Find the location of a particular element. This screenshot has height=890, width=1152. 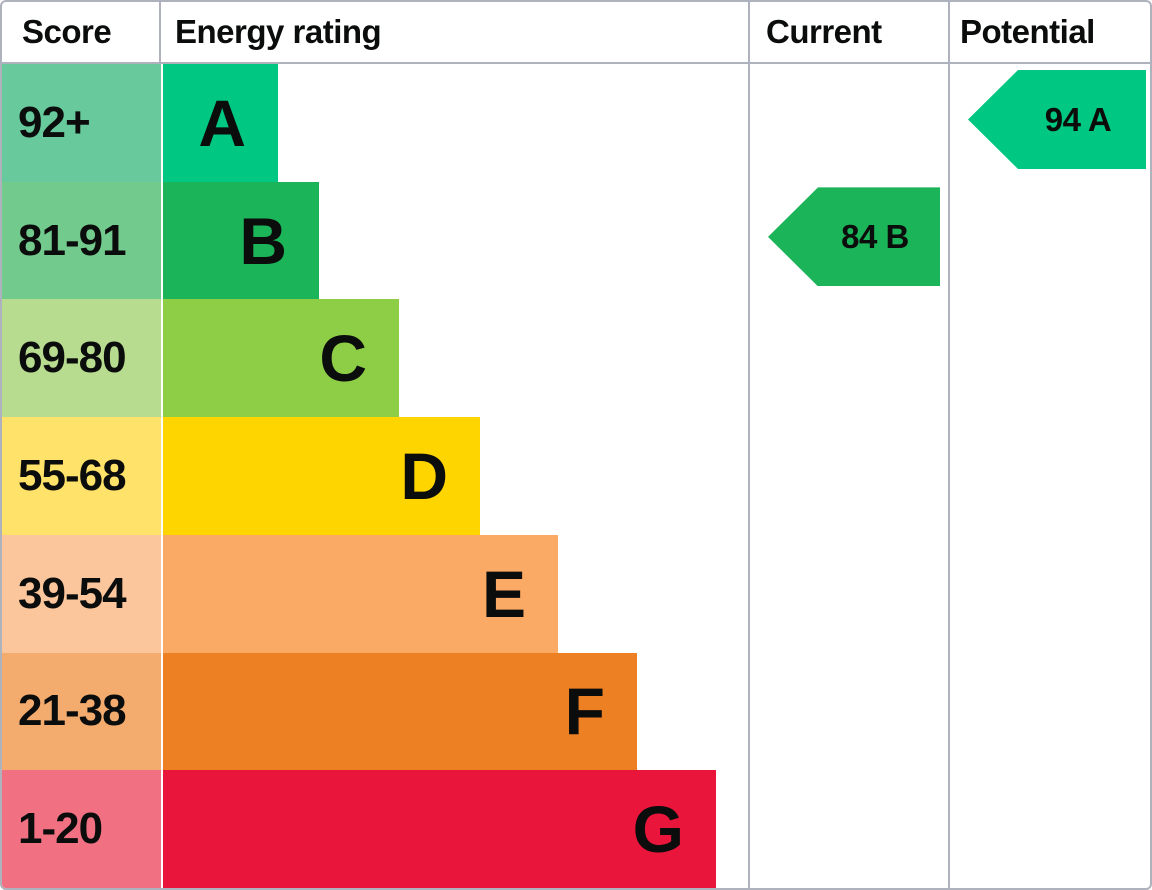

score-range-c: 69-80 is located at coordinates (81, 358).